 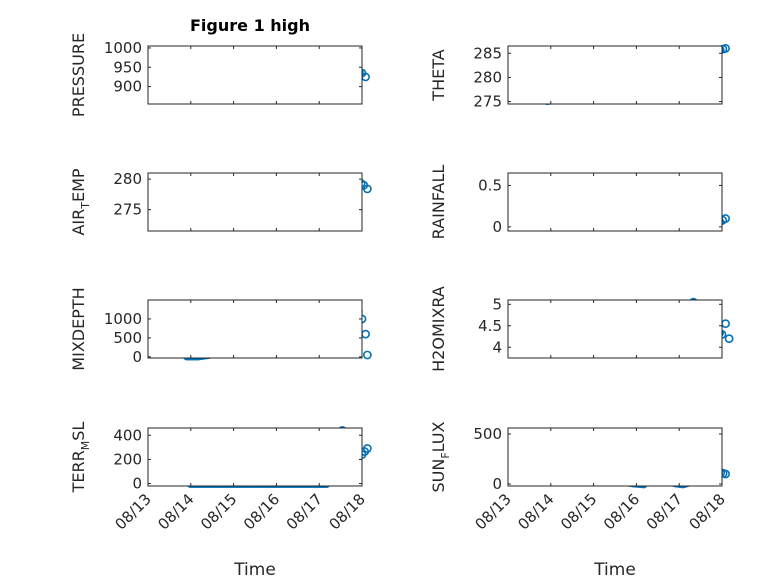 What do you see at coordinates (80, 201) in the screenshot?
I see `y-axis-label: AIRTEMP` at bounding box center [80, 201].